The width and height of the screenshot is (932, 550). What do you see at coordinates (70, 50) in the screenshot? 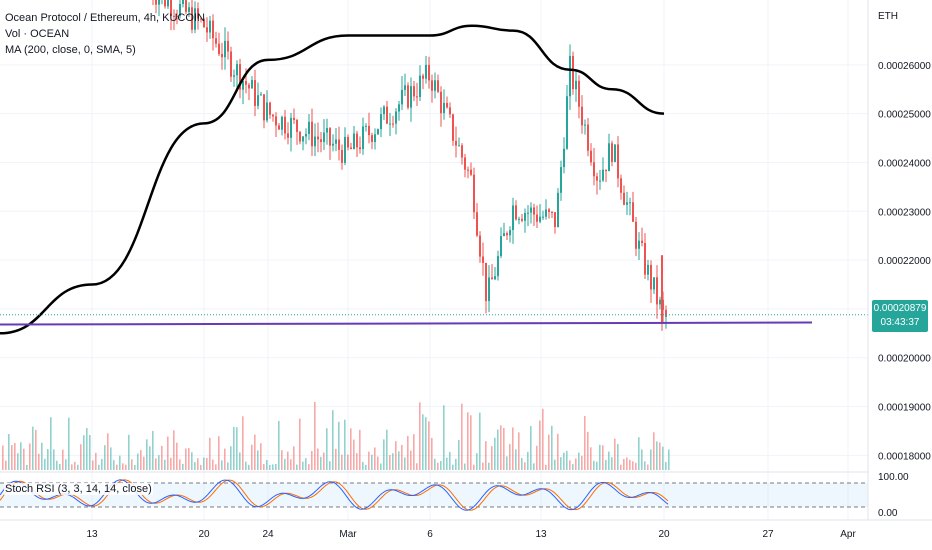
I see `ma-legend: MA (200, close, 0, SMA, 5)` at bounding box center [70, 50].